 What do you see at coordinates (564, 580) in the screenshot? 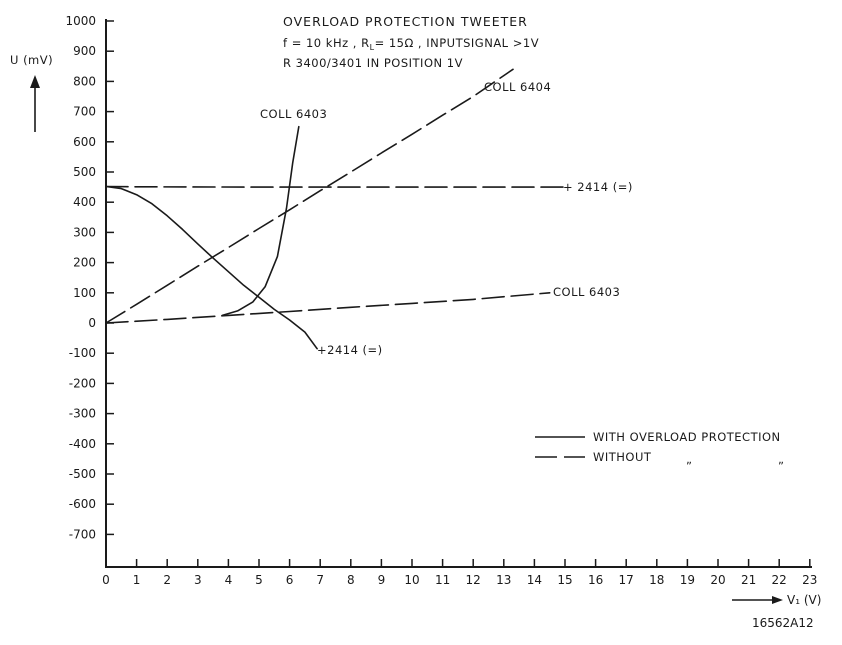
I see `x-tick-label: 15` at bounding box center [564, 580].